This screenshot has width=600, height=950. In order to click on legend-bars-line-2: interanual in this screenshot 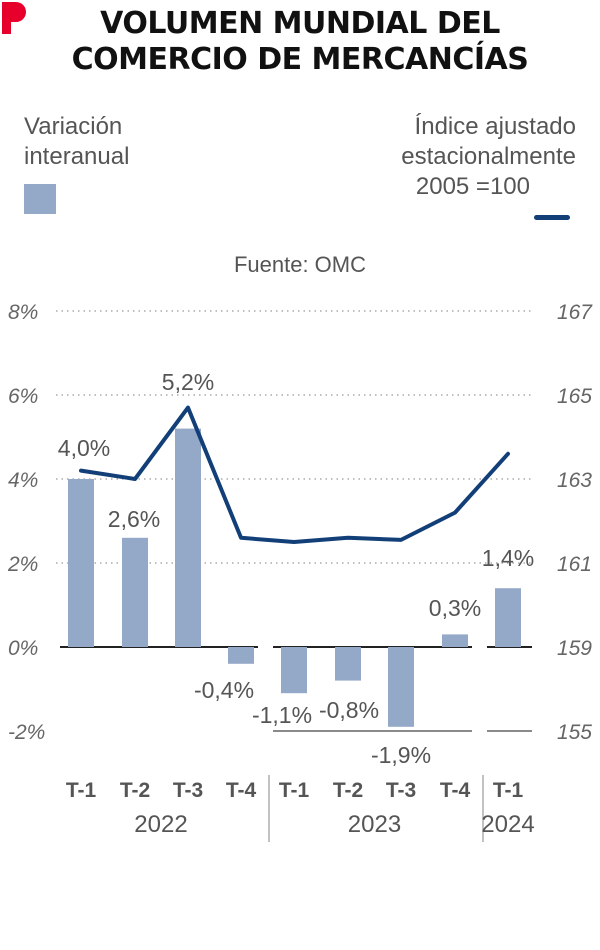, I will do `click(77, 156)`.